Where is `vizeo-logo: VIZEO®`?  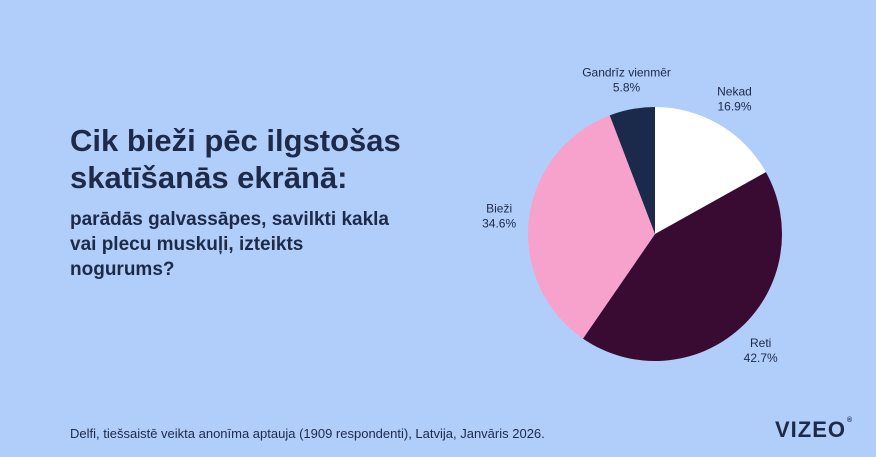
vizeo-logo: VIZEO® is located at coordinates (814, 430).